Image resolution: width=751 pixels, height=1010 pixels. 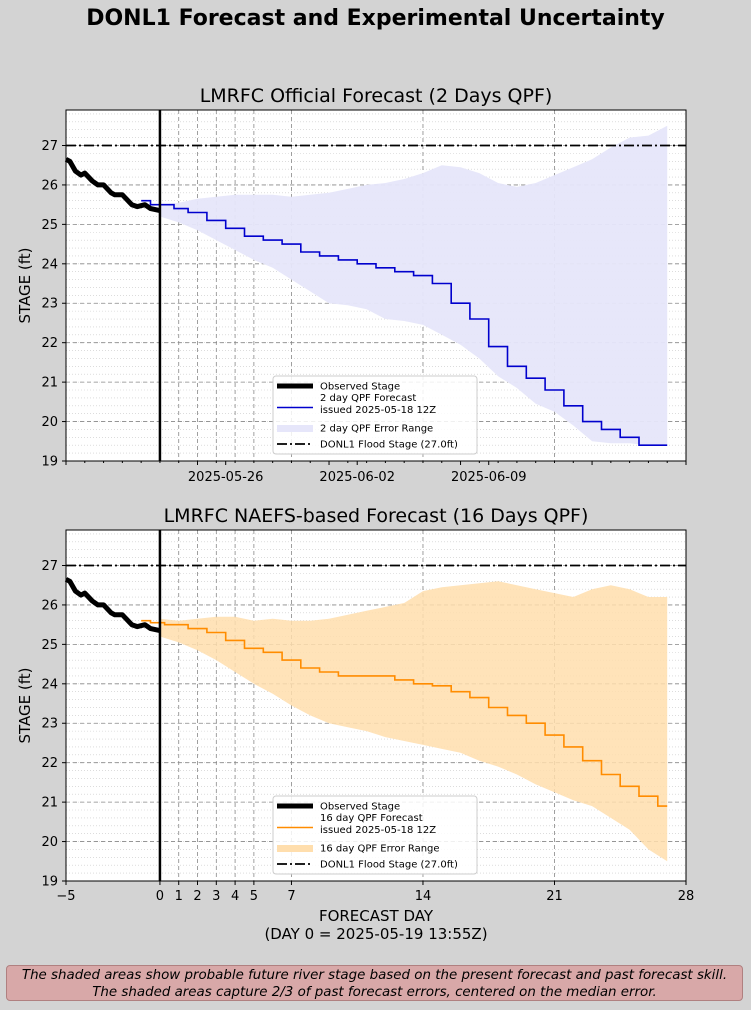 I want to click on top-ytick-label: 24, so click(x=49, y=264).